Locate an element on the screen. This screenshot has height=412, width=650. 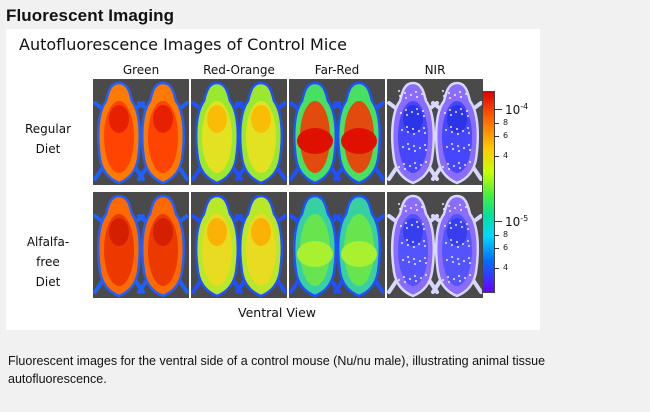
row-label-line: Alfalfa-free is located at coordinates (48, 252).